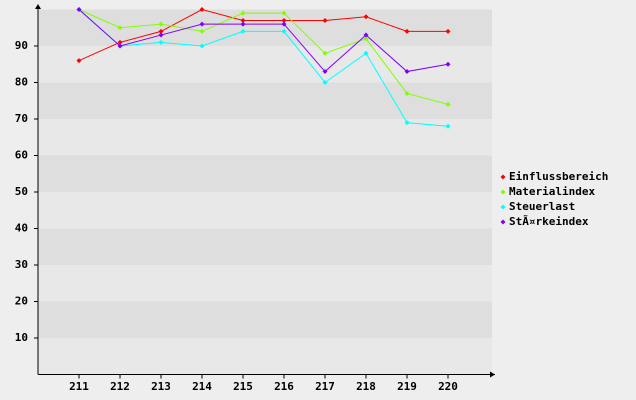  I want to click on y-tick-label: 40, so click(21, 228).